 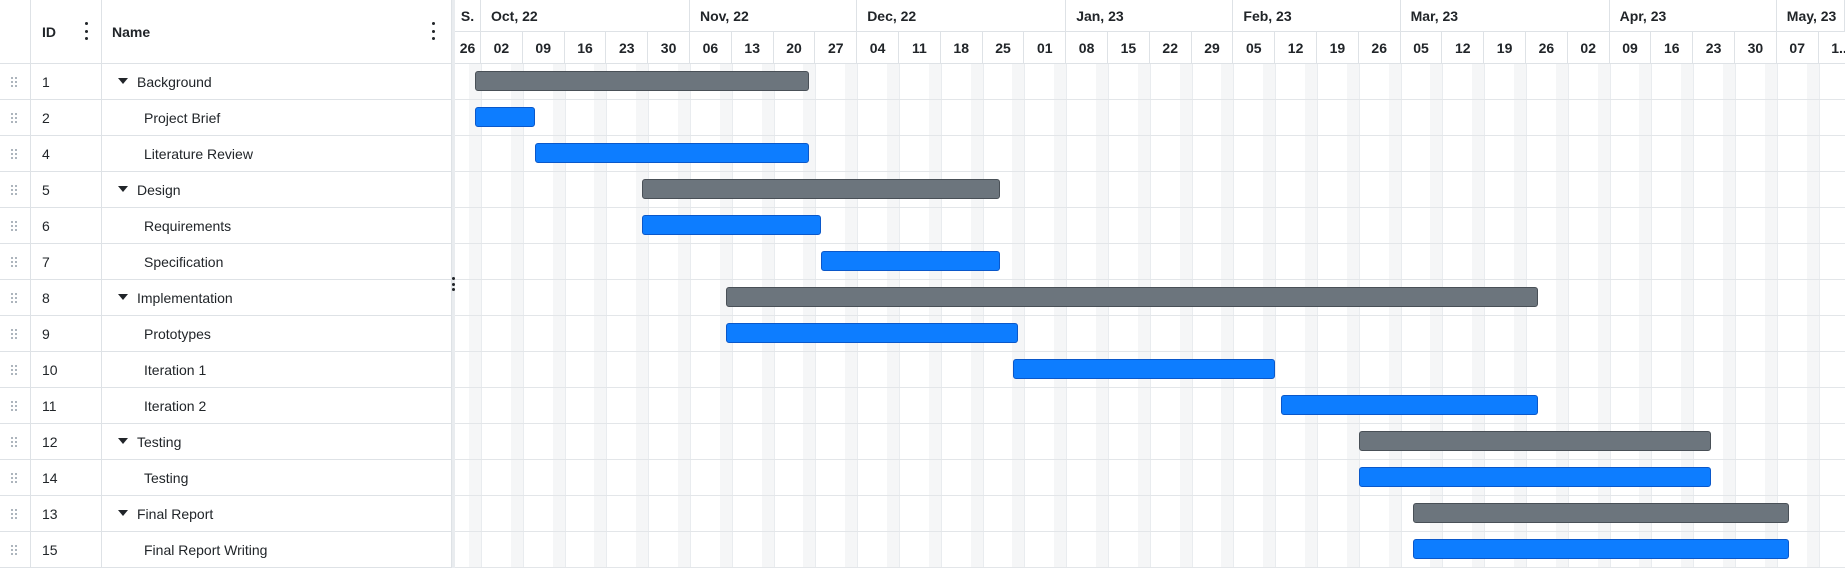 I want to click on id-column-menu-icon, so click(x=86, y=31).